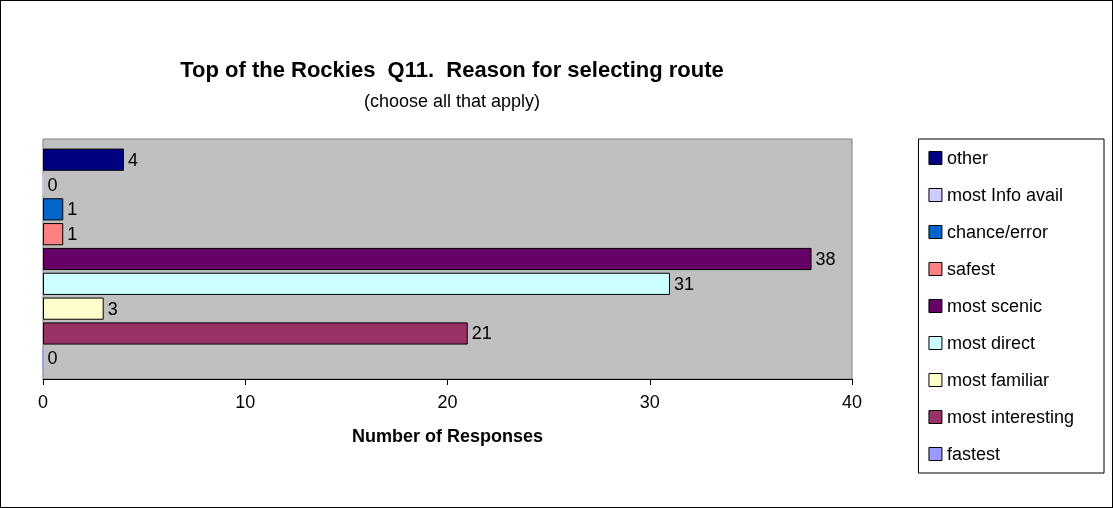  Describe the element at coordinates (967, 158) in the screenshot. I see `legend-label: other` at that location.